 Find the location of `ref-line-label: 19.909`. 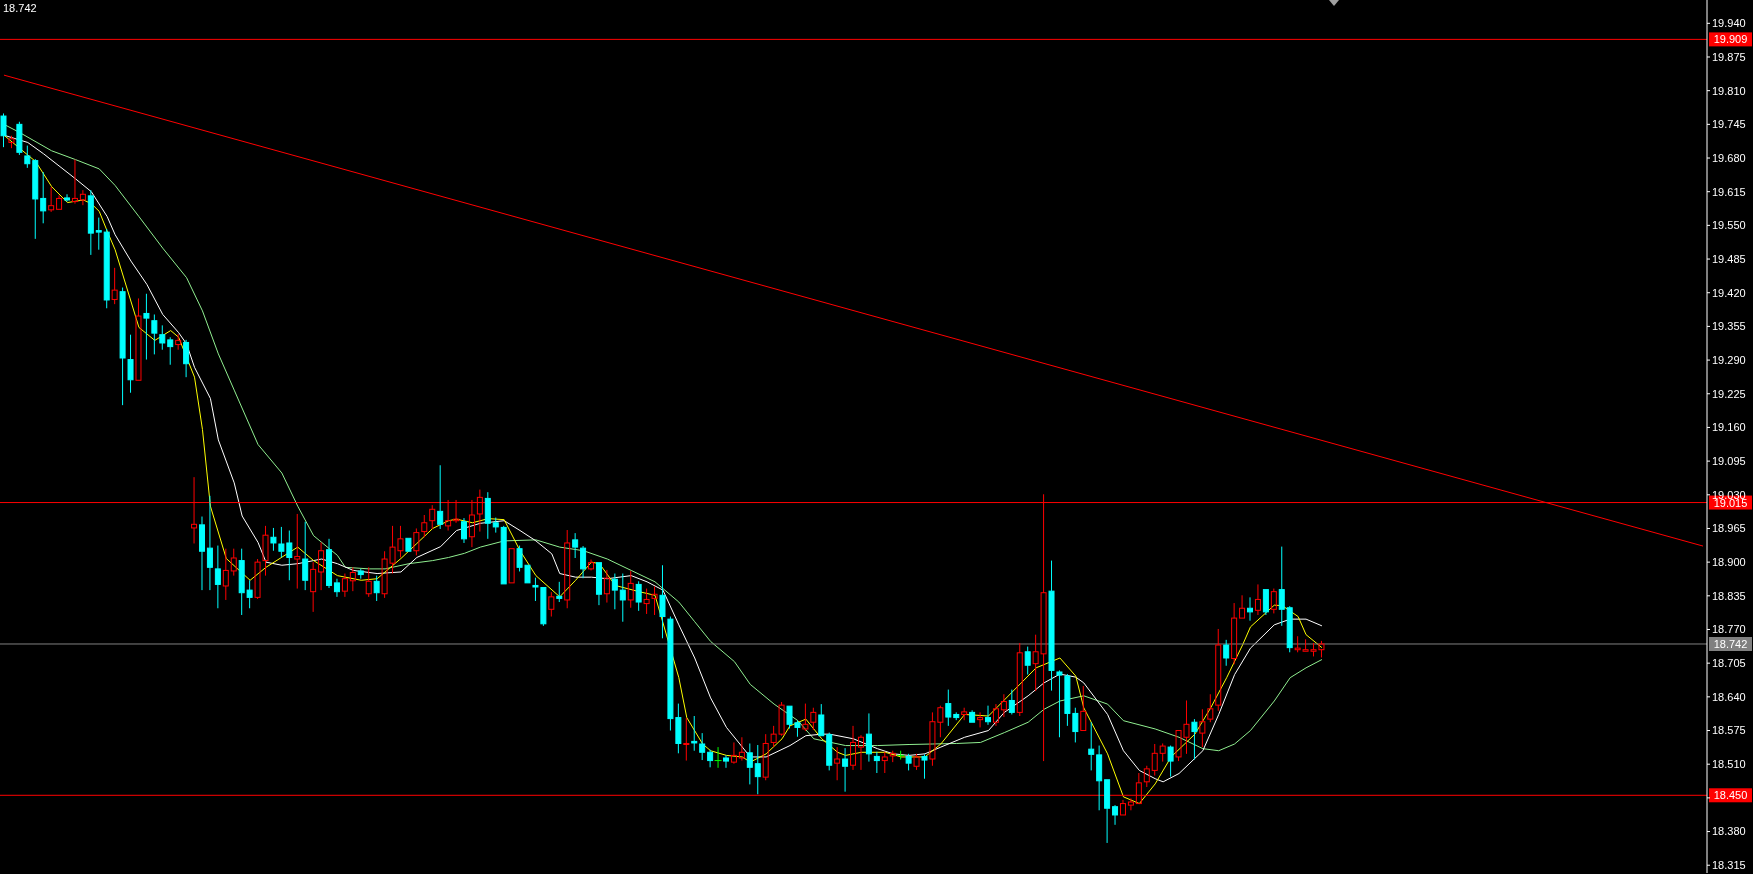

ref-line-label: 19.909 is located at coordinates (1730, 39).